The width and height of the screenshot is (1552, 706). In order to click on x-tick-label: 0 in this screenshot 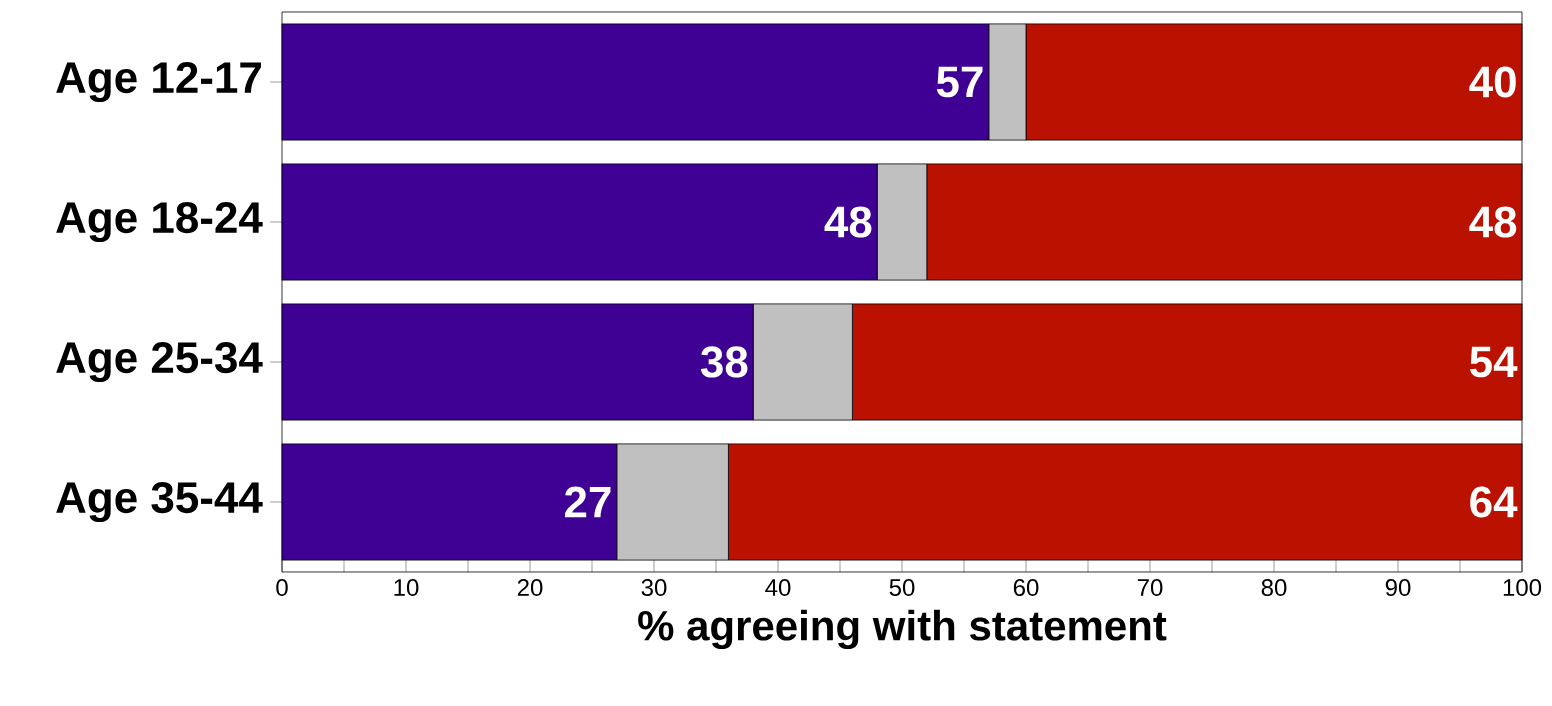, I will do `click(282, 588)`.